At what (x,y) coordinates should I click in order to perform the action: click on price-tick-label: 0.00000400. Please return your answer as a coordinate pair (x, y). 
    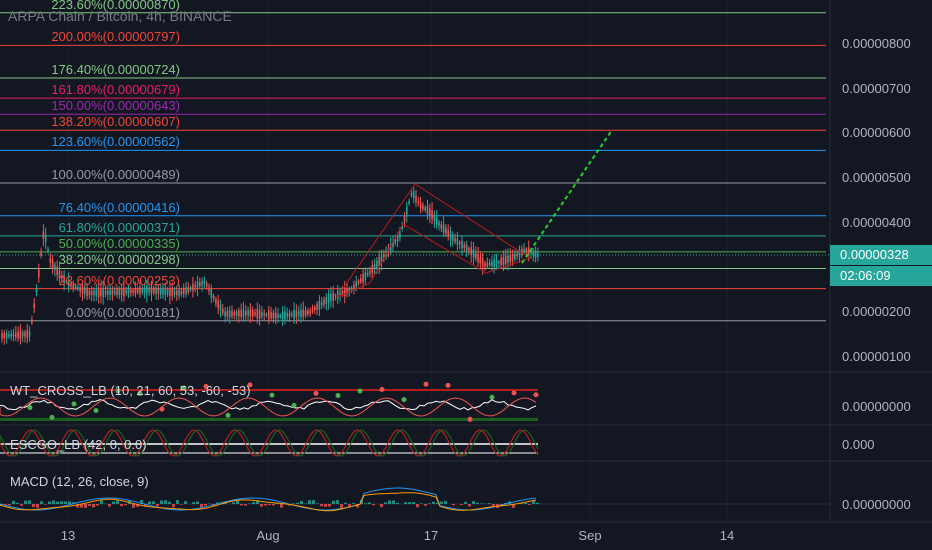
    Looking at the image, I should click on (876, 222).